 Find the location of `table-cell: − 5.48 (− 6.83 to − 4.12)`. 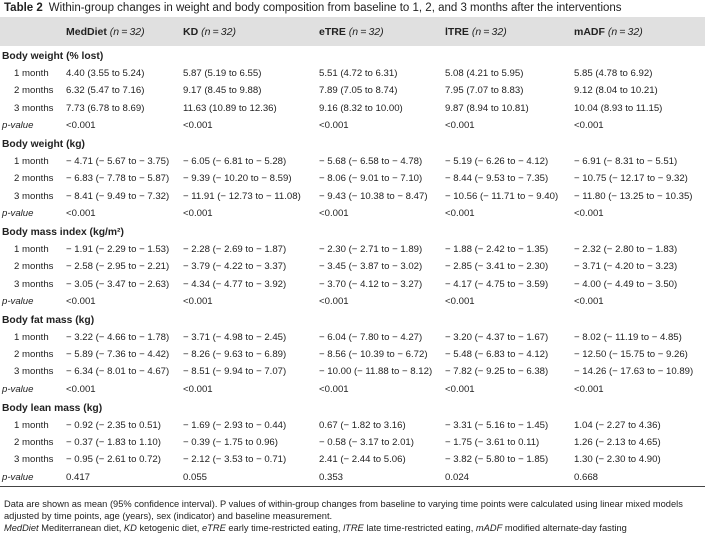

table-cell: − 5.48 (− 6.83 to − 4.12) is located at coordinates (497, 355).